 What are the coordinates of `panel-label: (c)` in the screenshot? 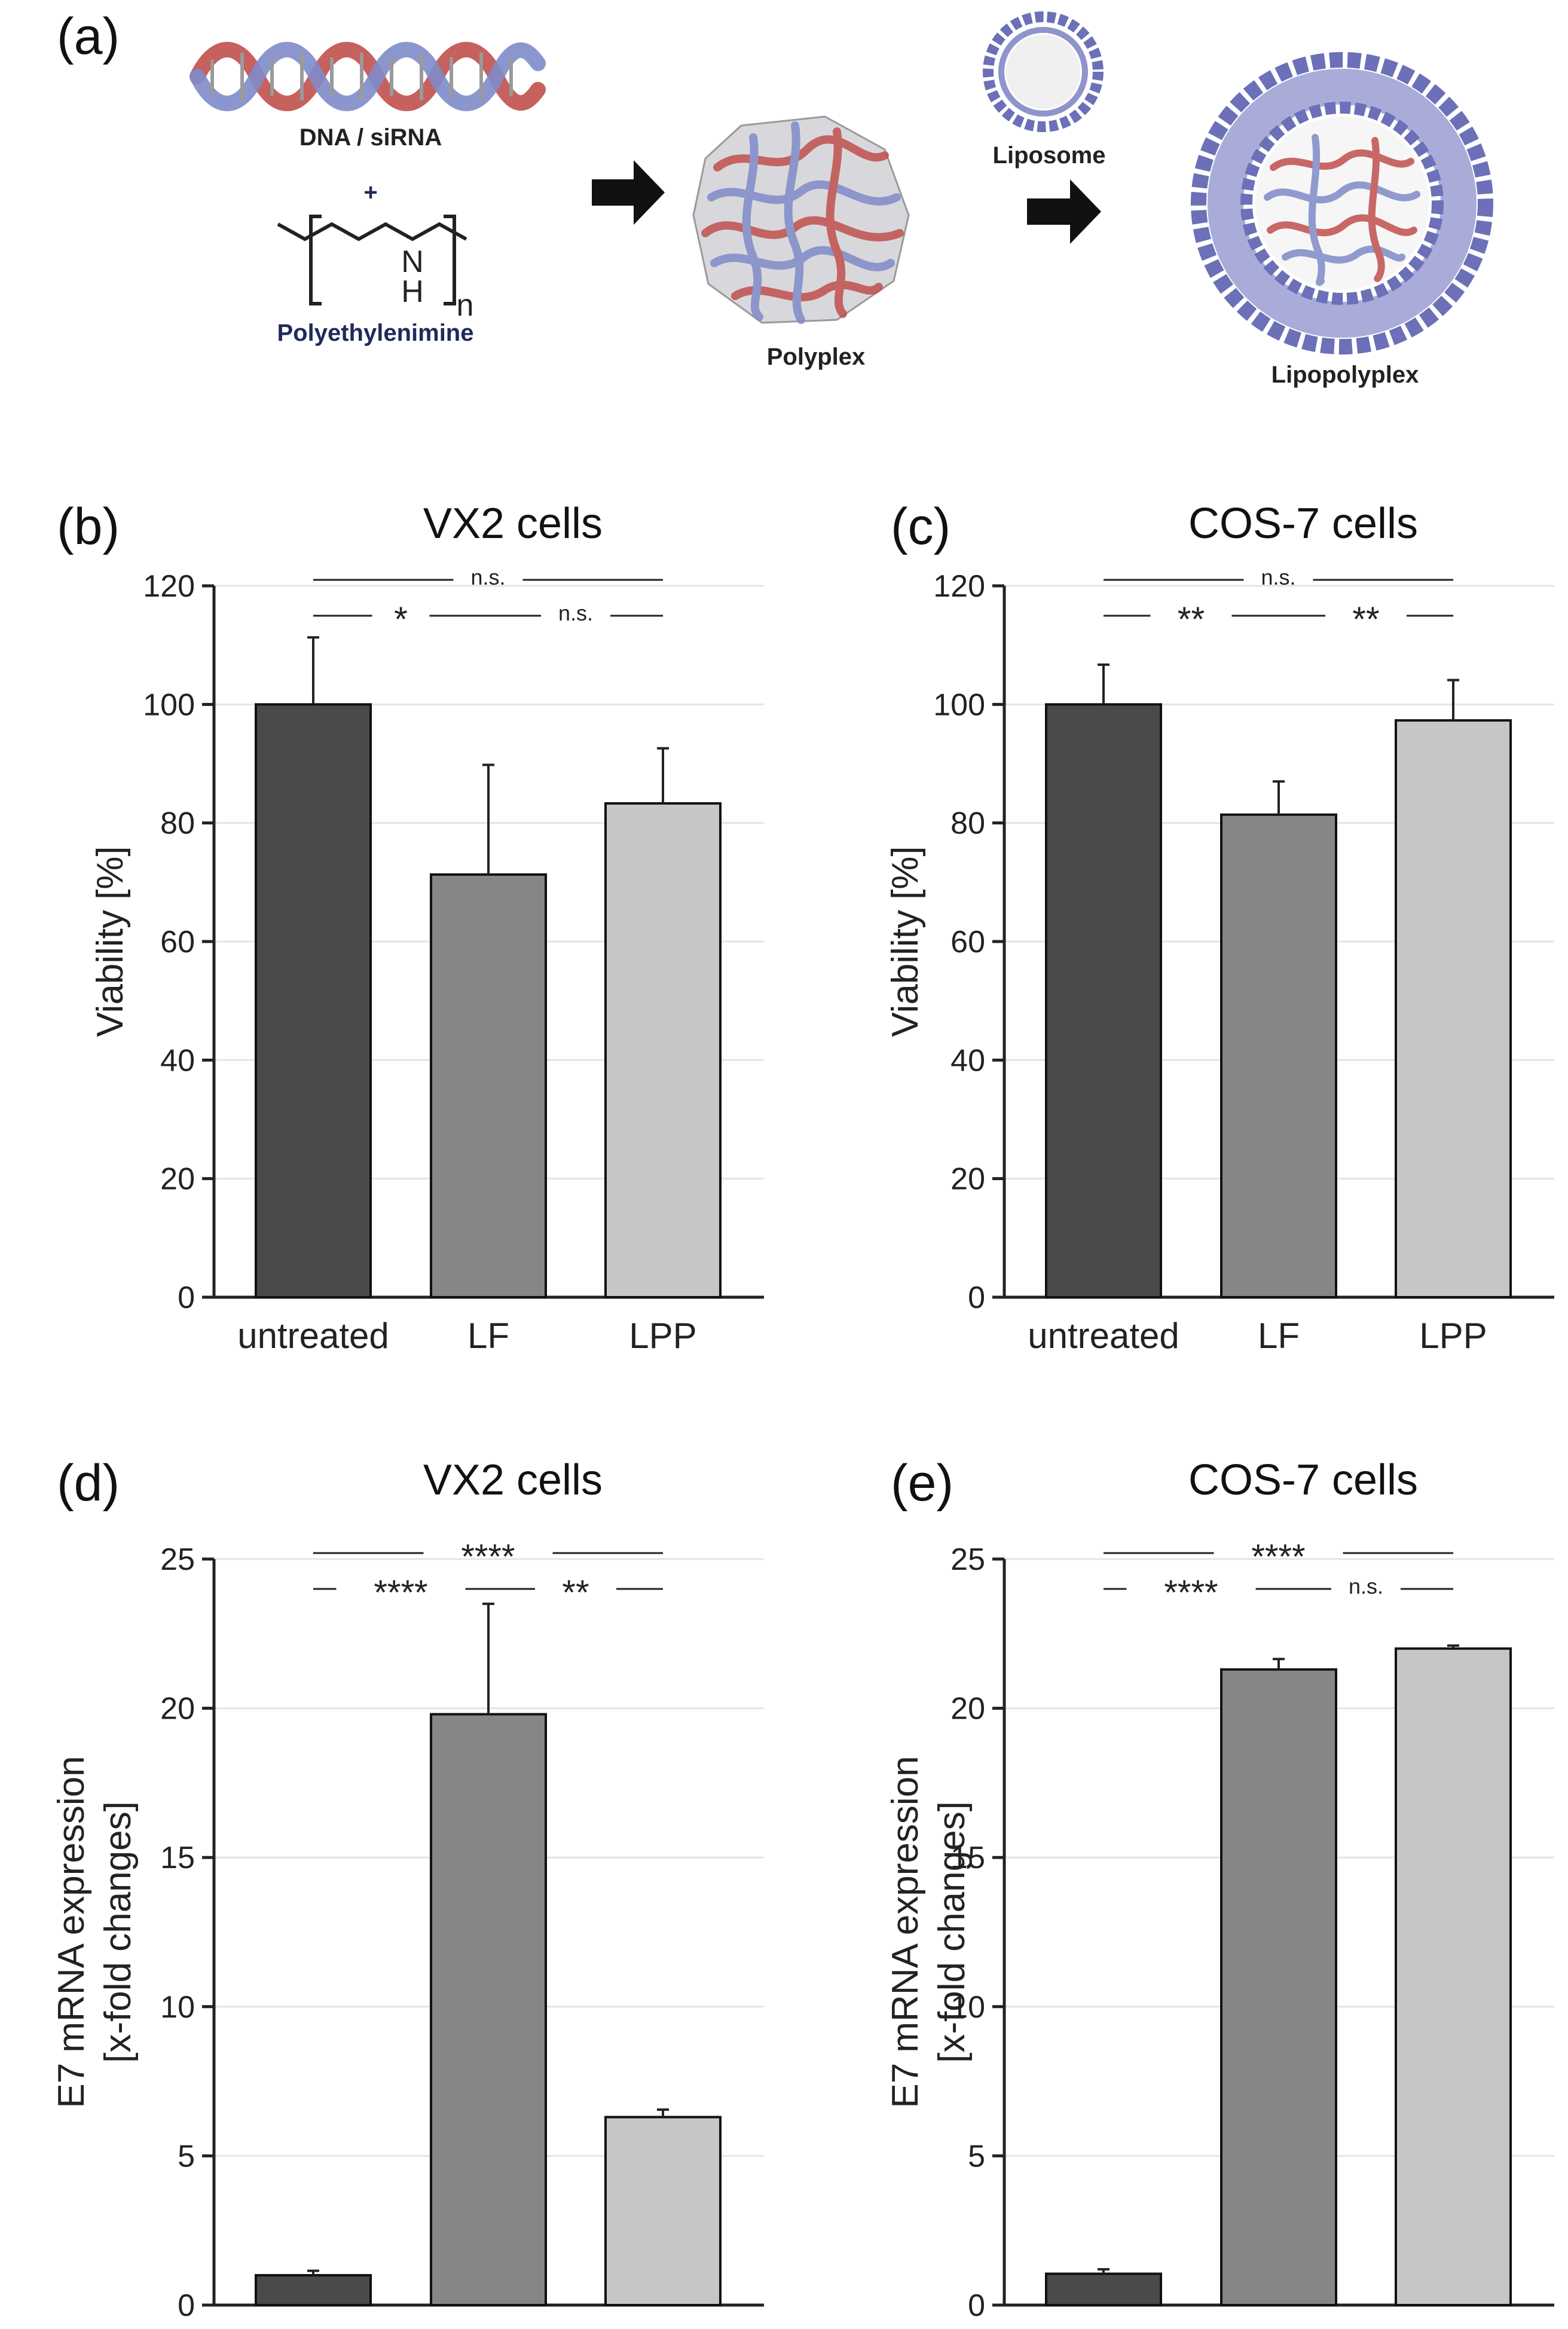 It's located at (921, 527).